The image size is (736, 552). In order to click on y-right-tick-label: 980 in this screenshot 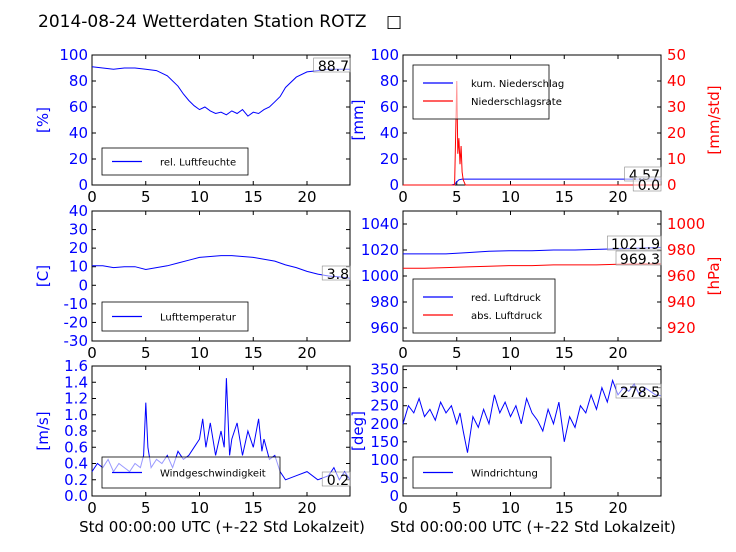, I will do `click(681, 250)`.